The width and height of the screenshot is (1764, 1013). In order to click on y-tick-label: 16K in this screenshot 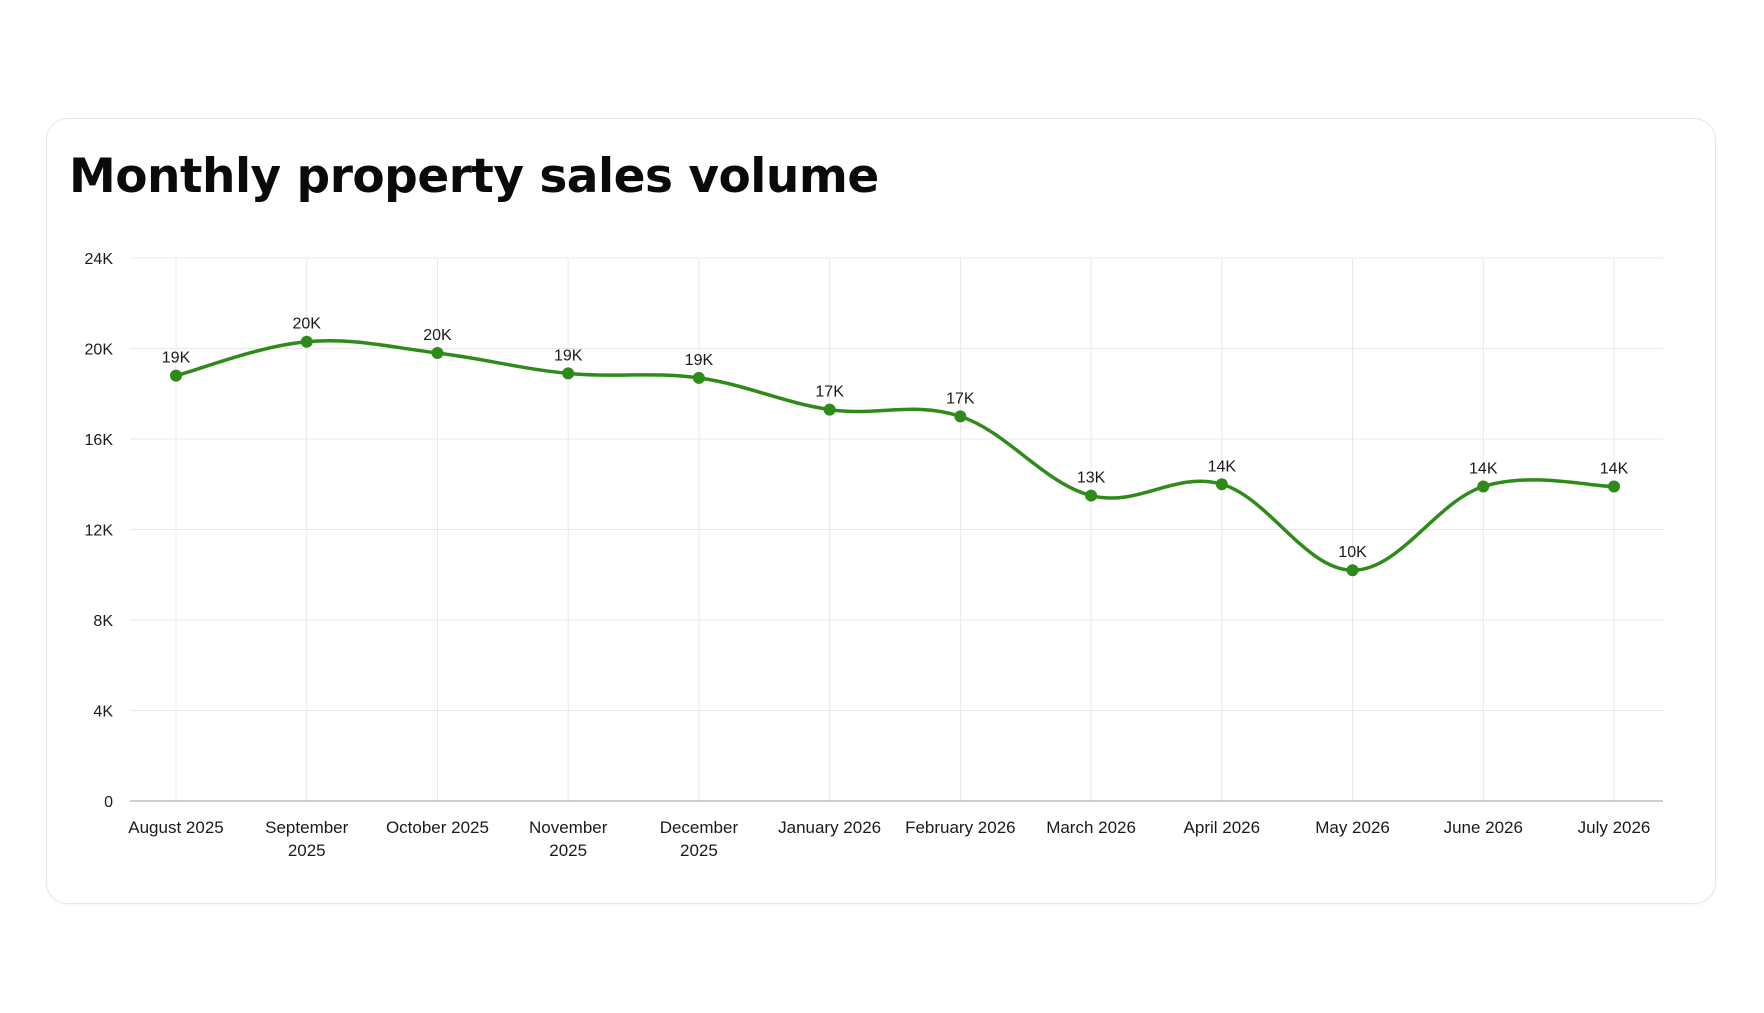, I will do `click(99, 440)`.